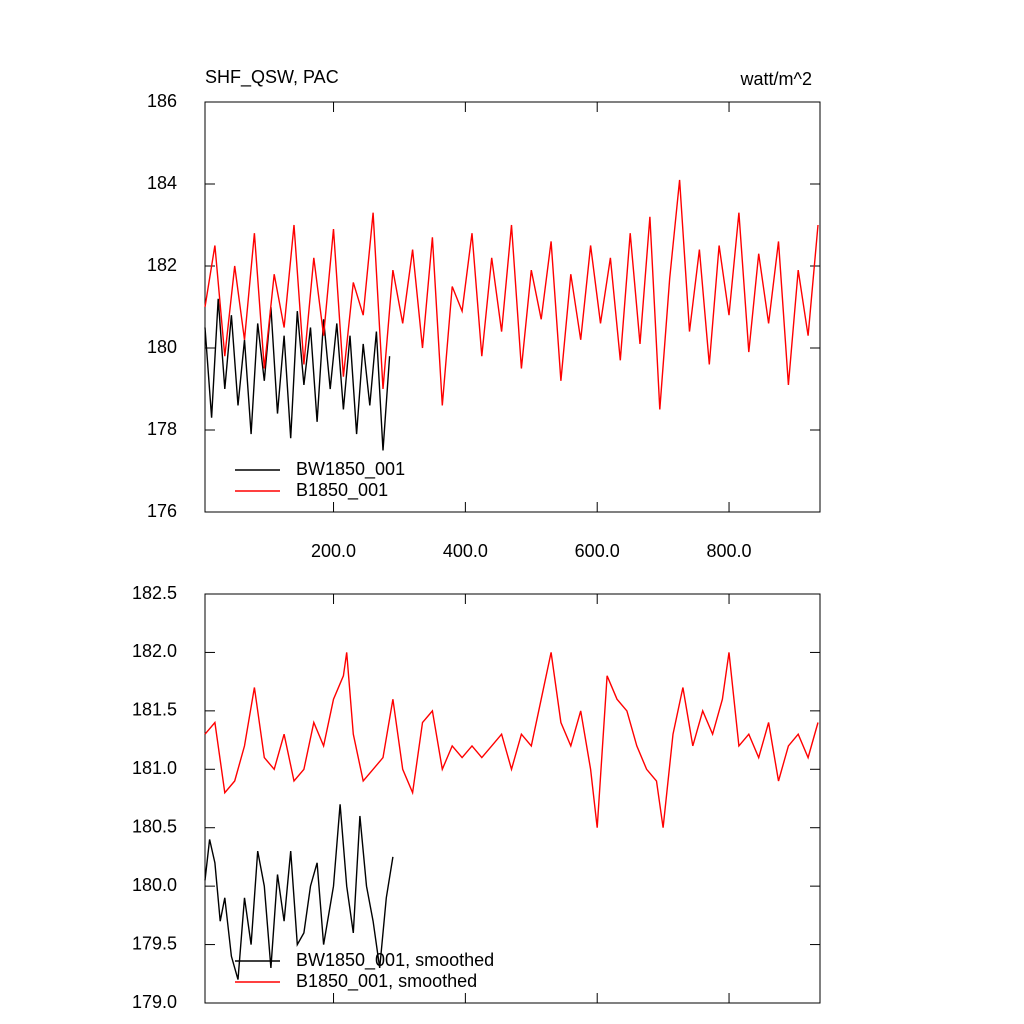  What do you see at coordinates (162, 265) in the screenshot?
I see `y-tick-label: 182` at bounding box center [162, 265].